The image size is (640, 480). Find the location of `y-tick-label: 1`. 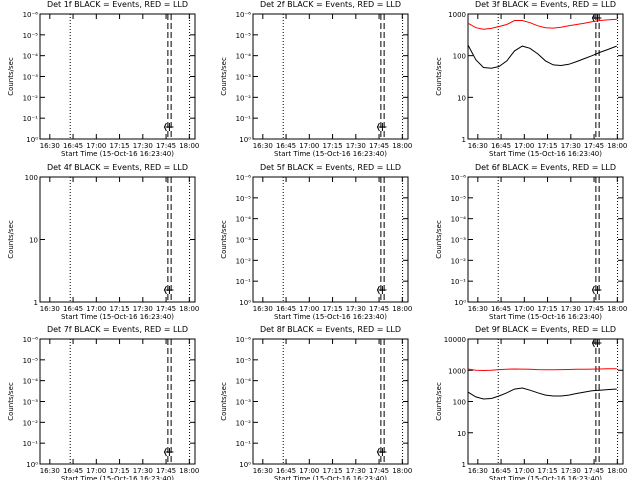

y-tick-label: 1 is located at coordinates (464, 465).